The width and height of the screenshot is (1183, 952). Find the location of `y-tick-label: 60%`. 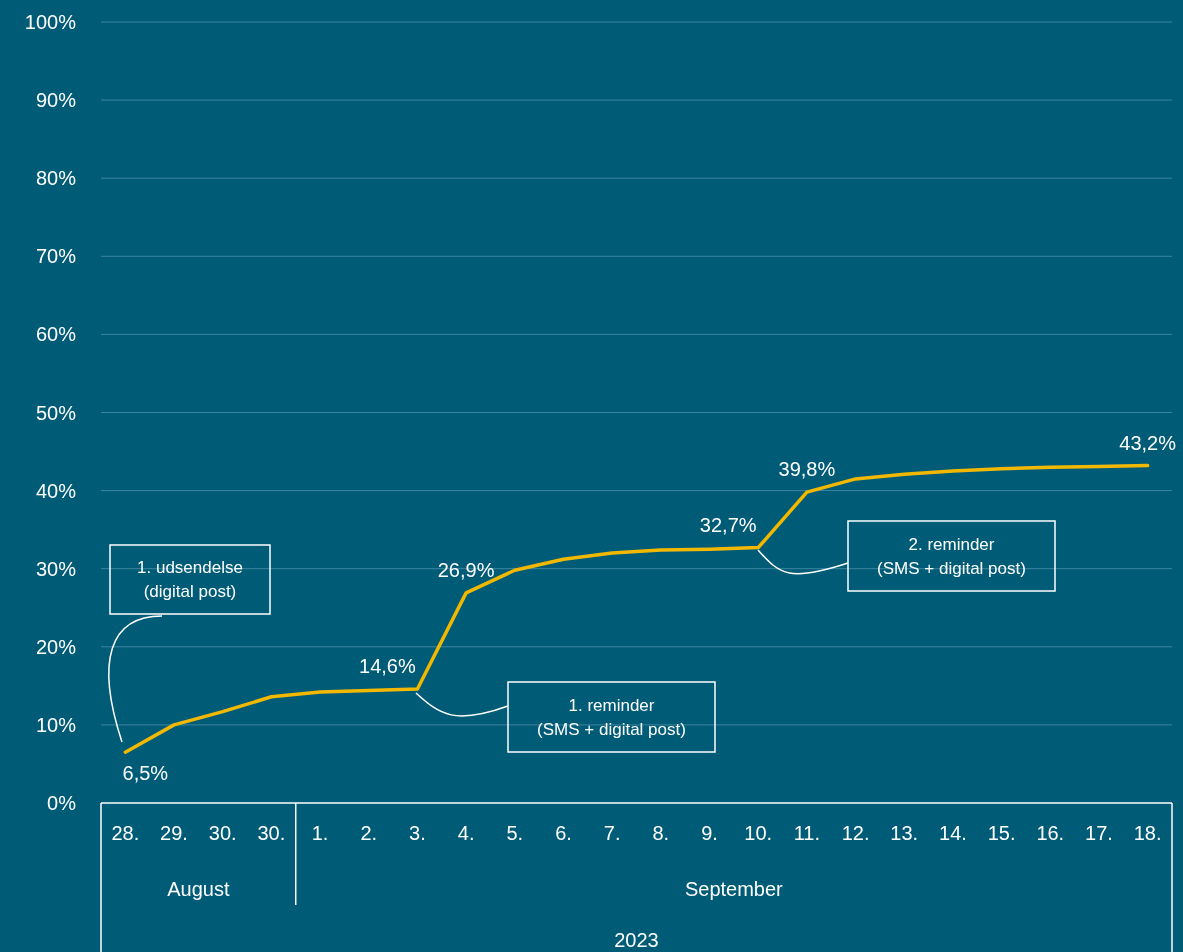

y-tick-label: 60% is located at coordinates (56, 334).